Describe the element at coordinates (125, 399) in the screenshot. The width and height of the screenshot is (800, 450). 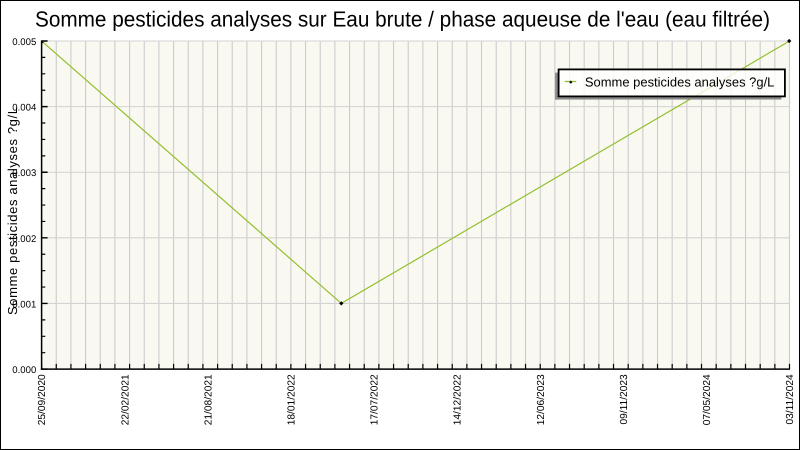
I see `svg-text: 22/02/2021` at that location.